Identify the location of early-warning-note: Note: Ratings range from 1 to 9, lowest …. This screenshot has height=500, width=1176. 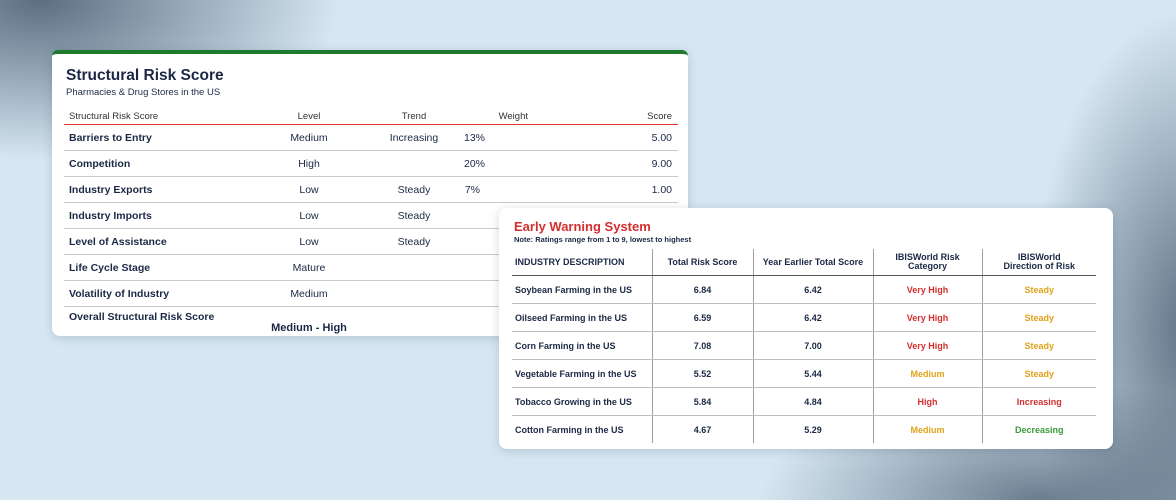
(603, 239).